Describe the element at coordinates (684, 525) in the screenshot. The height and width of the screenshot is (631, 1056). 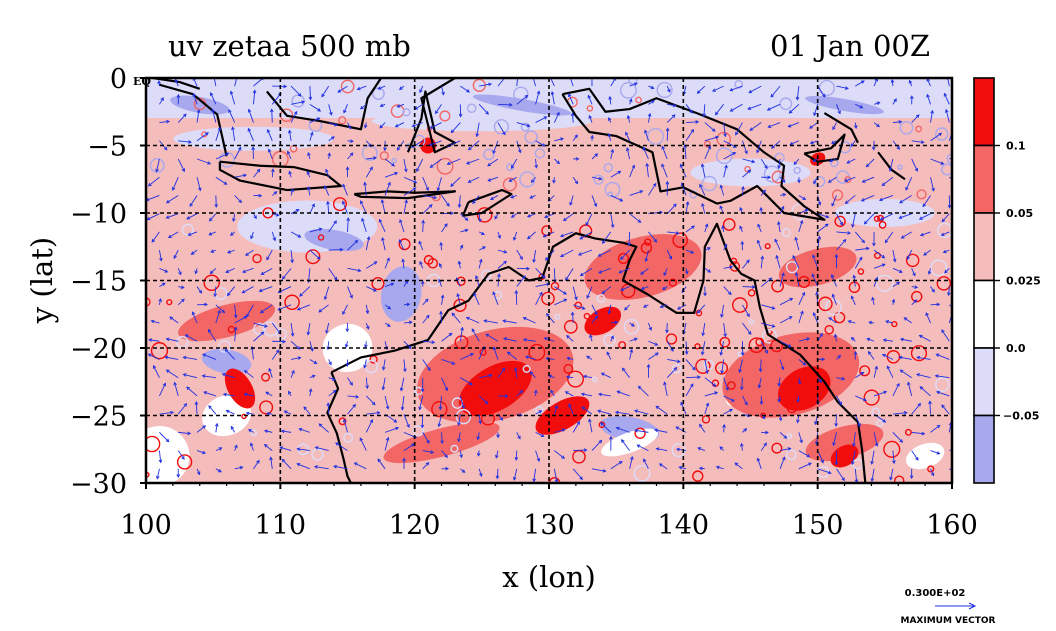
I see `x-tick-label: 140` at that location.